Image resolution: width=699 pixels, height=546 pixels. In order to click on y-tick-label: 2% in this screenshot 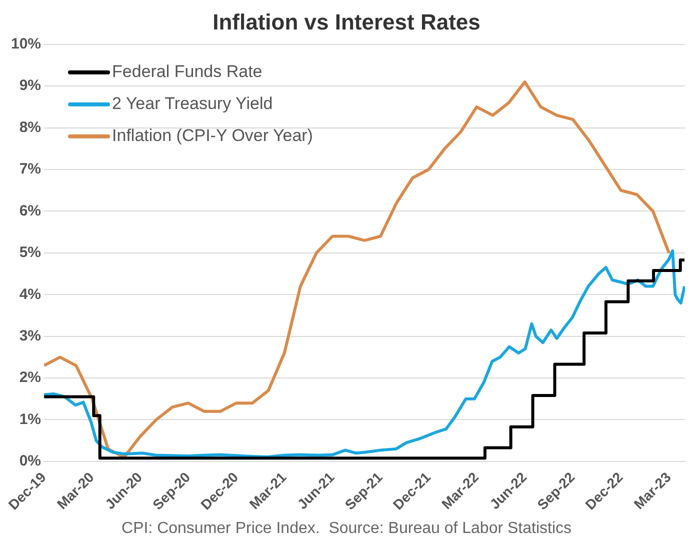, I will do `click(30, 377)`.